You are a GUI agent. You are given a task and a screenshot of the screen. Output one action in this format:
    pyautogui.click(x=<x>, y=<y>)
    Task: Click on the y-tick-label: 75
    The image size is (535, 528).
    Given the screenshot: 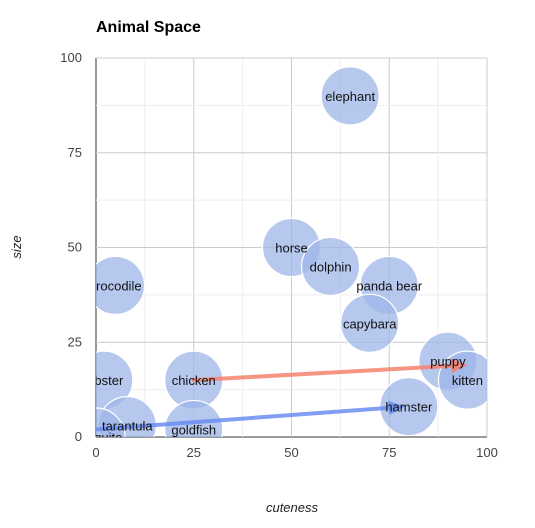 What is the action you would take?
    pyautogui.click(x=75, y=152)
    